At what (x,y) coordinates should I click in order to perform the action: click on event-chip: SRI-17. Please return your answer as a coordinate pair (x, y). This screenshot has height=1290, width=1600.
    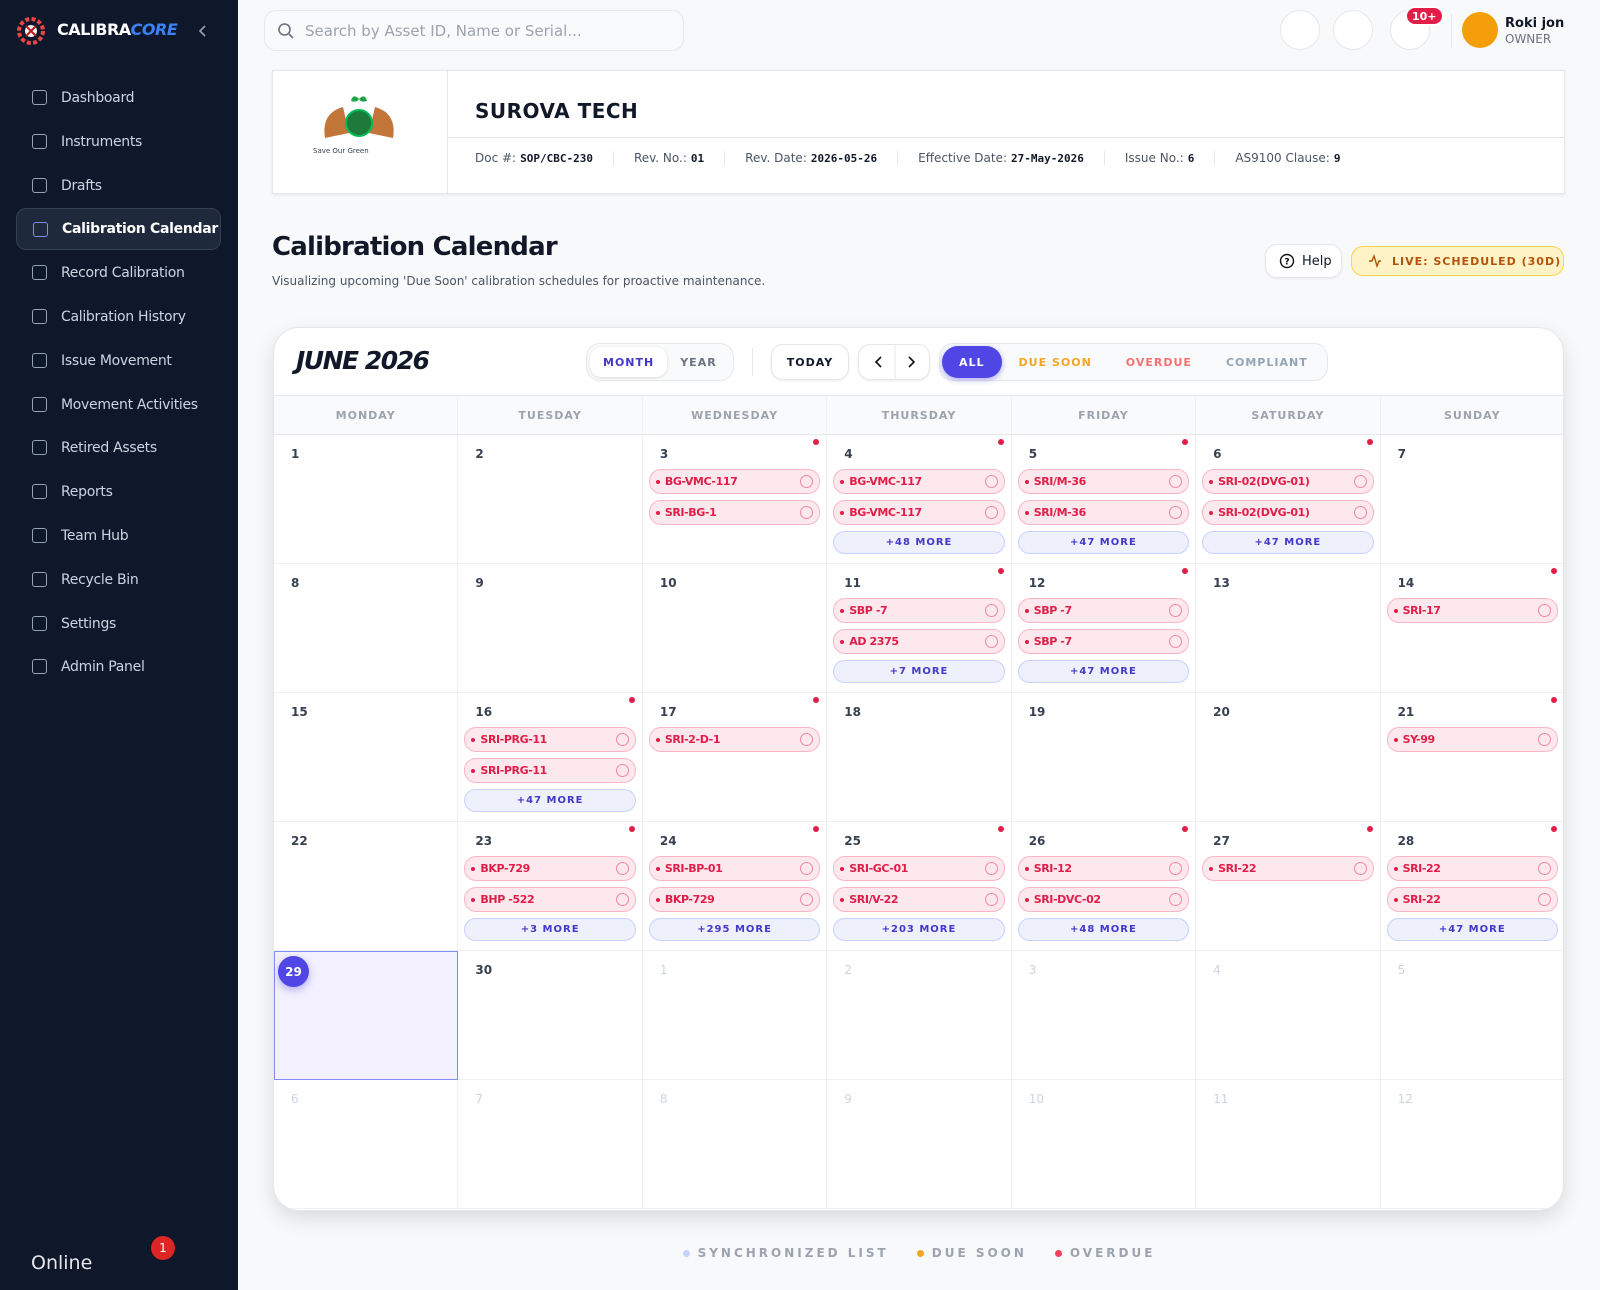
    Looking at the image, I should click on (1472, 610).